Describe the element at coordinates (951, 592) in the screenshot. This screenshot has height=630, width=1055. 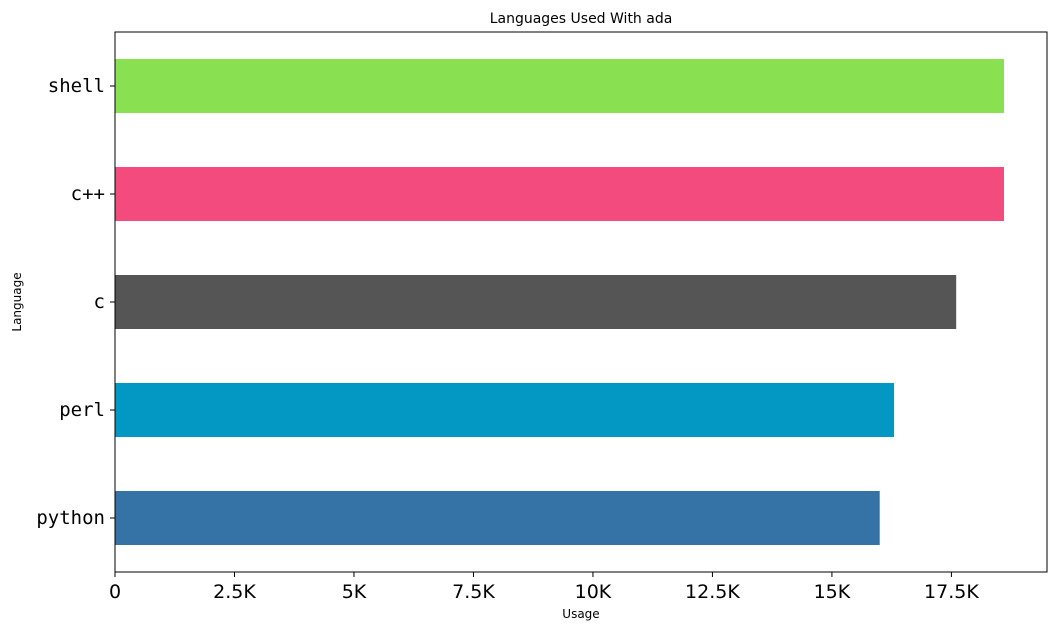
I see `x-tick-label: 17.5K` at that location.